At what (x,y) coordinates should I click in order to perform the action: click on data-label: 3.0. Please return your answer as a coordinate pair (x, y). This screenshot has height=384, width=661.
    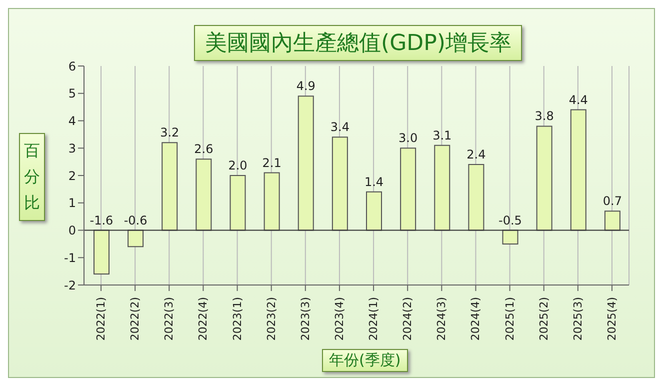
    Looking at the image, I should click on (408, 138).